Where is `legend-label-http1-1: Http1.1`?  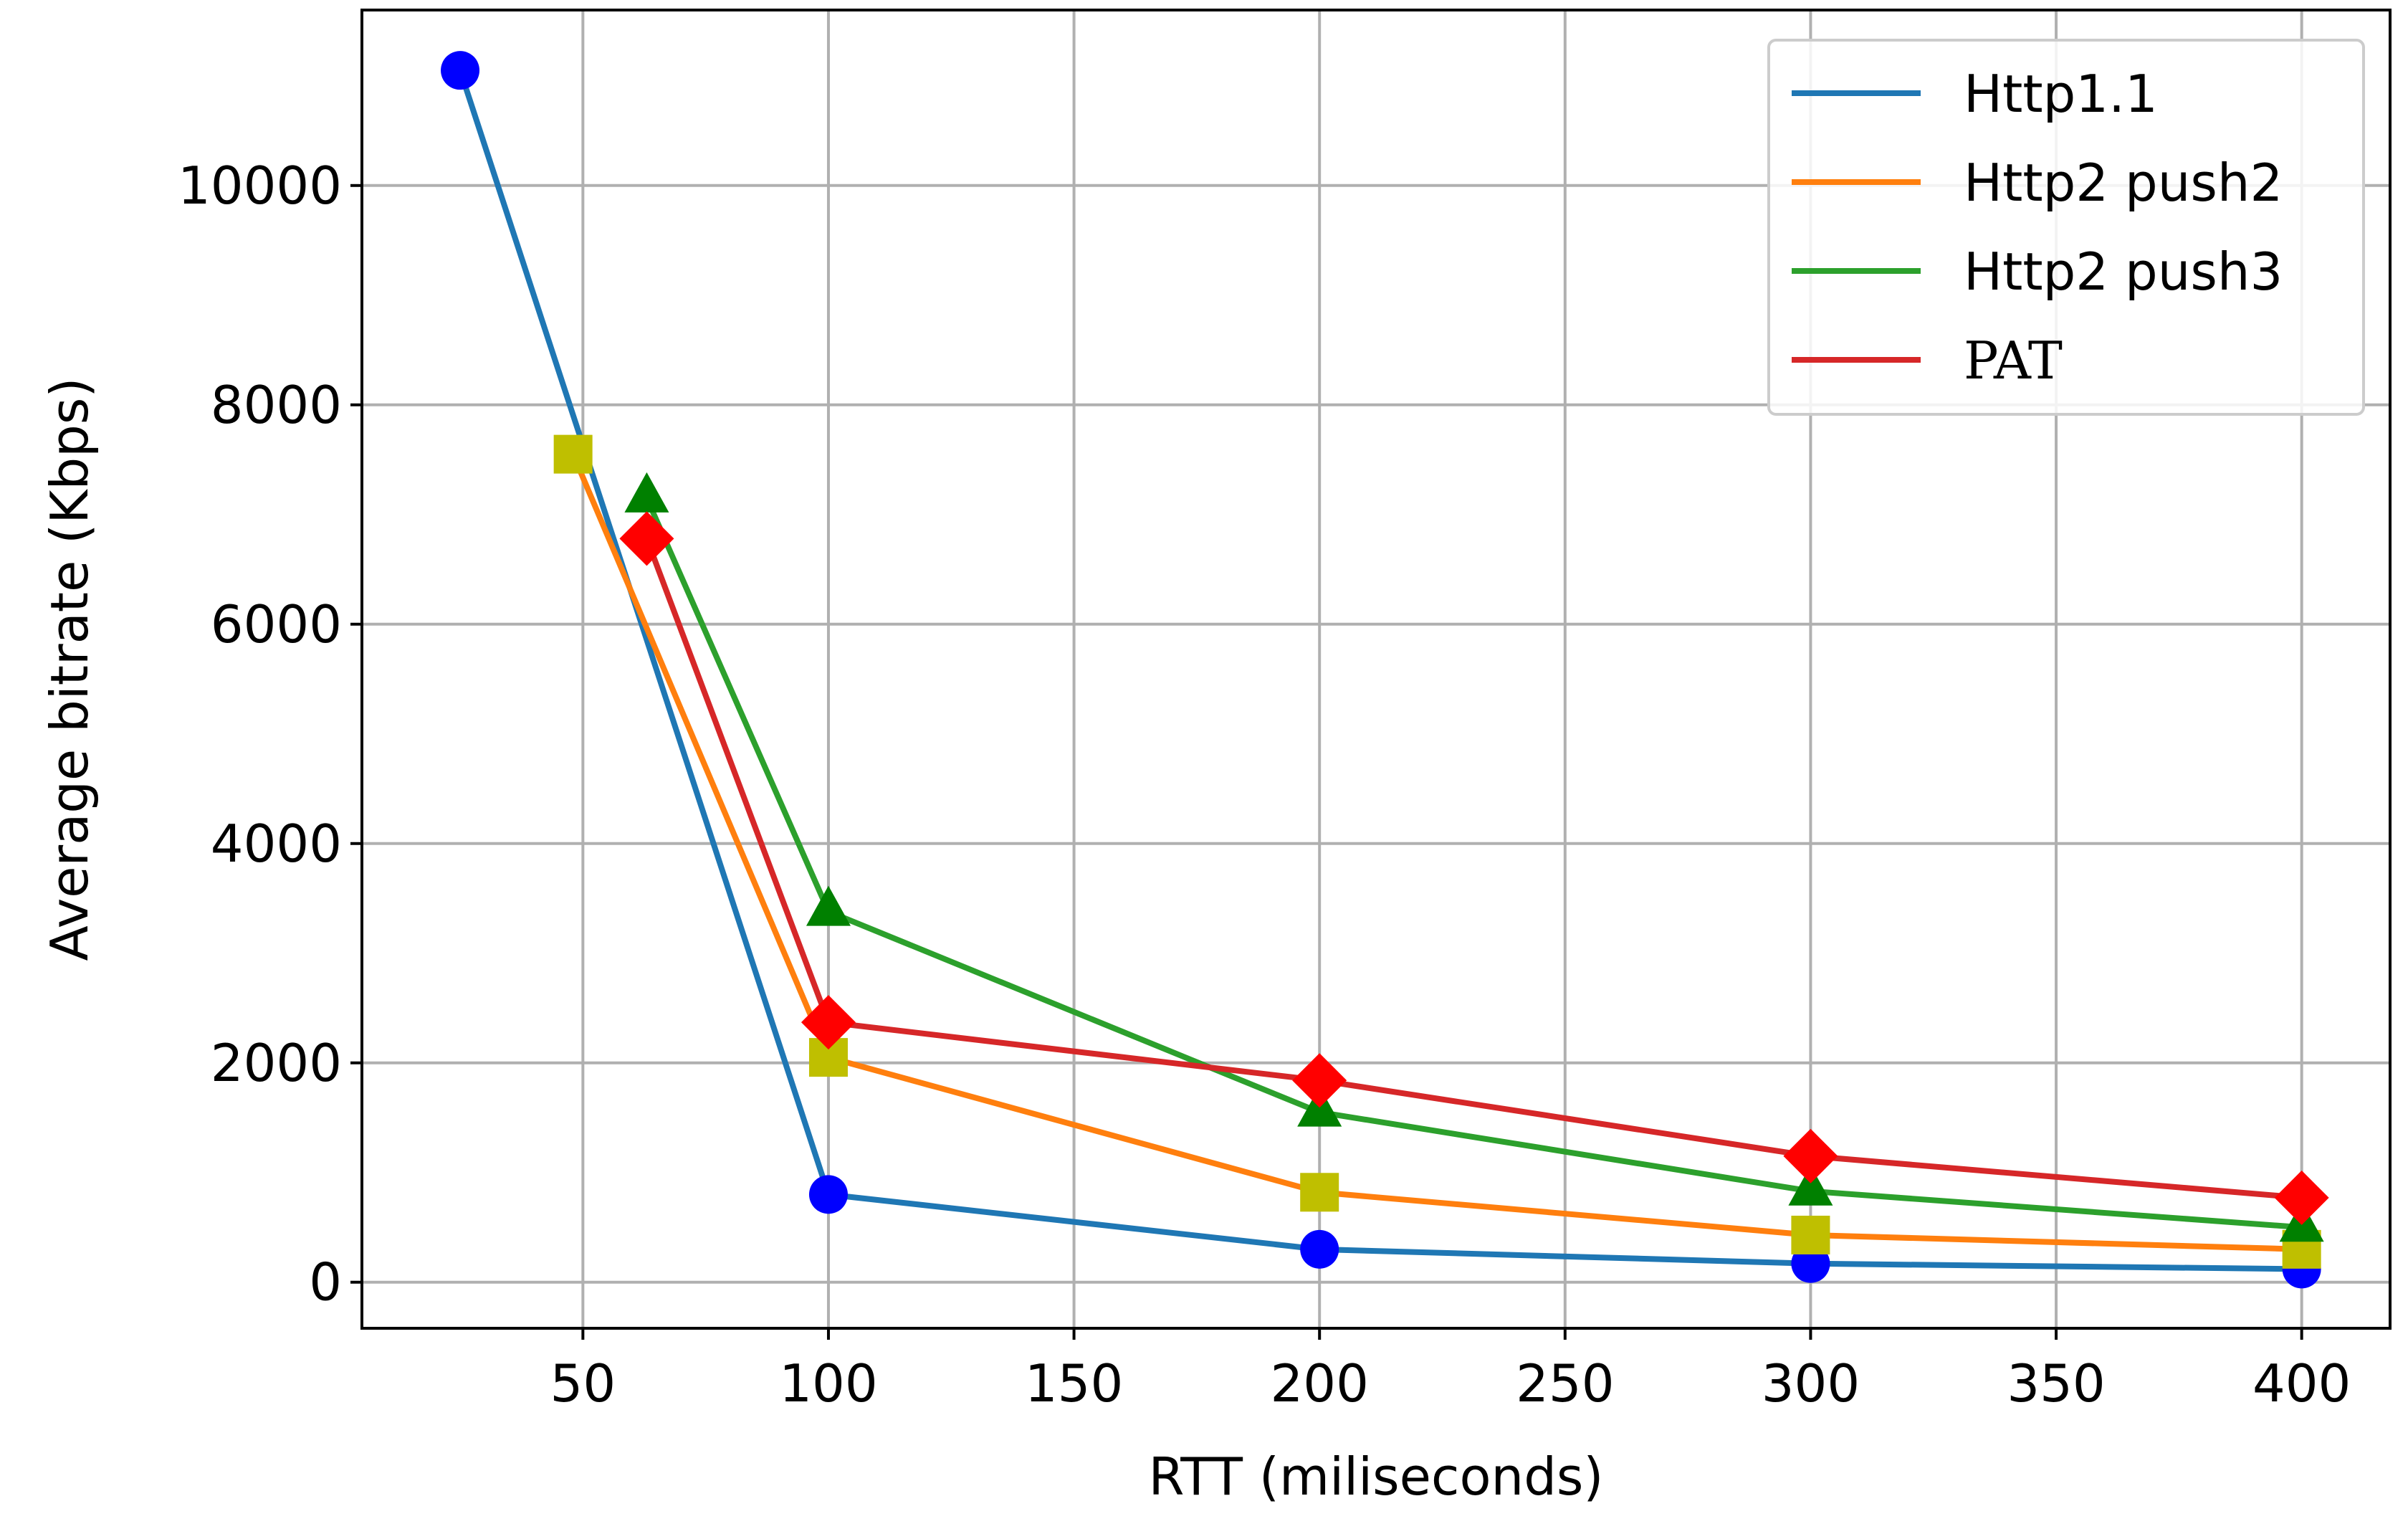 legend-label-http1-1: Http1.1 is located at coordinates (2061, 94).